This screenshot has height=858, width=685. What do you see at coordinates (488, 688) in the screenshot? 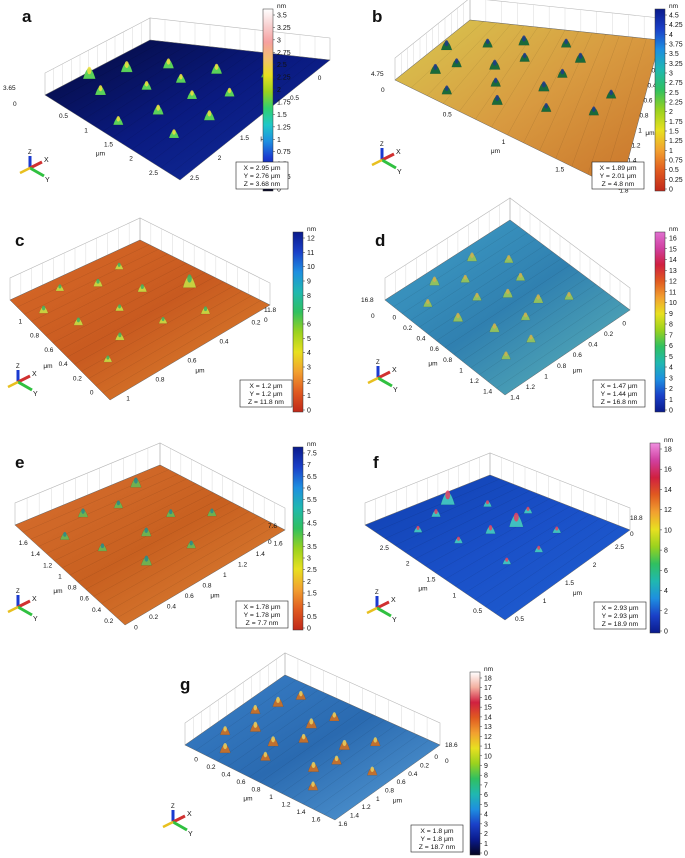
I see `colorbar-tick-label: 17` at bounding box center [488, 688].